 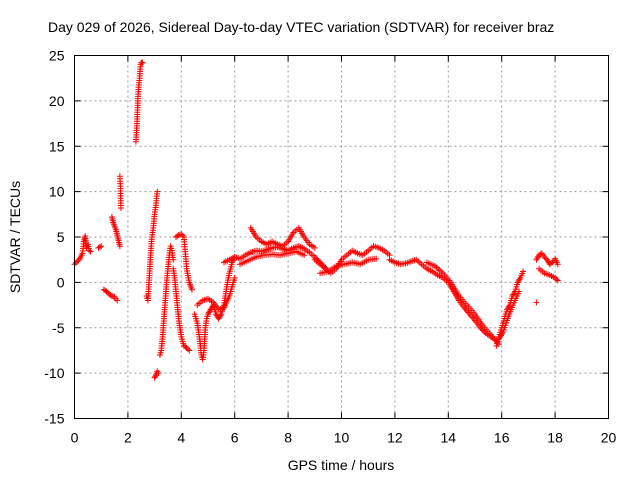 I want to click on x-tick-label: 2, so click(x=128, y=438).